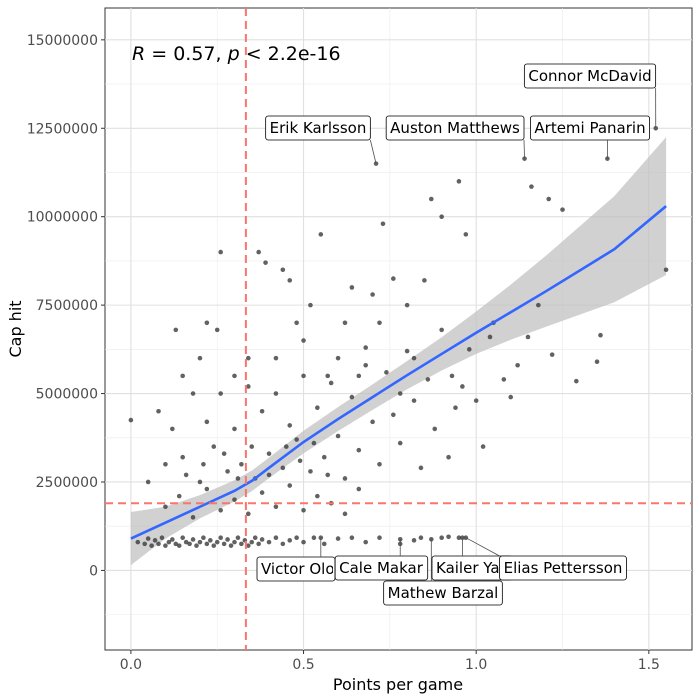 This screenshot has width=700, height=700. What do you see at coordinates (318, 128) in the screenshot?
I see `player-label-text: Erik Karlsson` at bounding box center [318, 128].